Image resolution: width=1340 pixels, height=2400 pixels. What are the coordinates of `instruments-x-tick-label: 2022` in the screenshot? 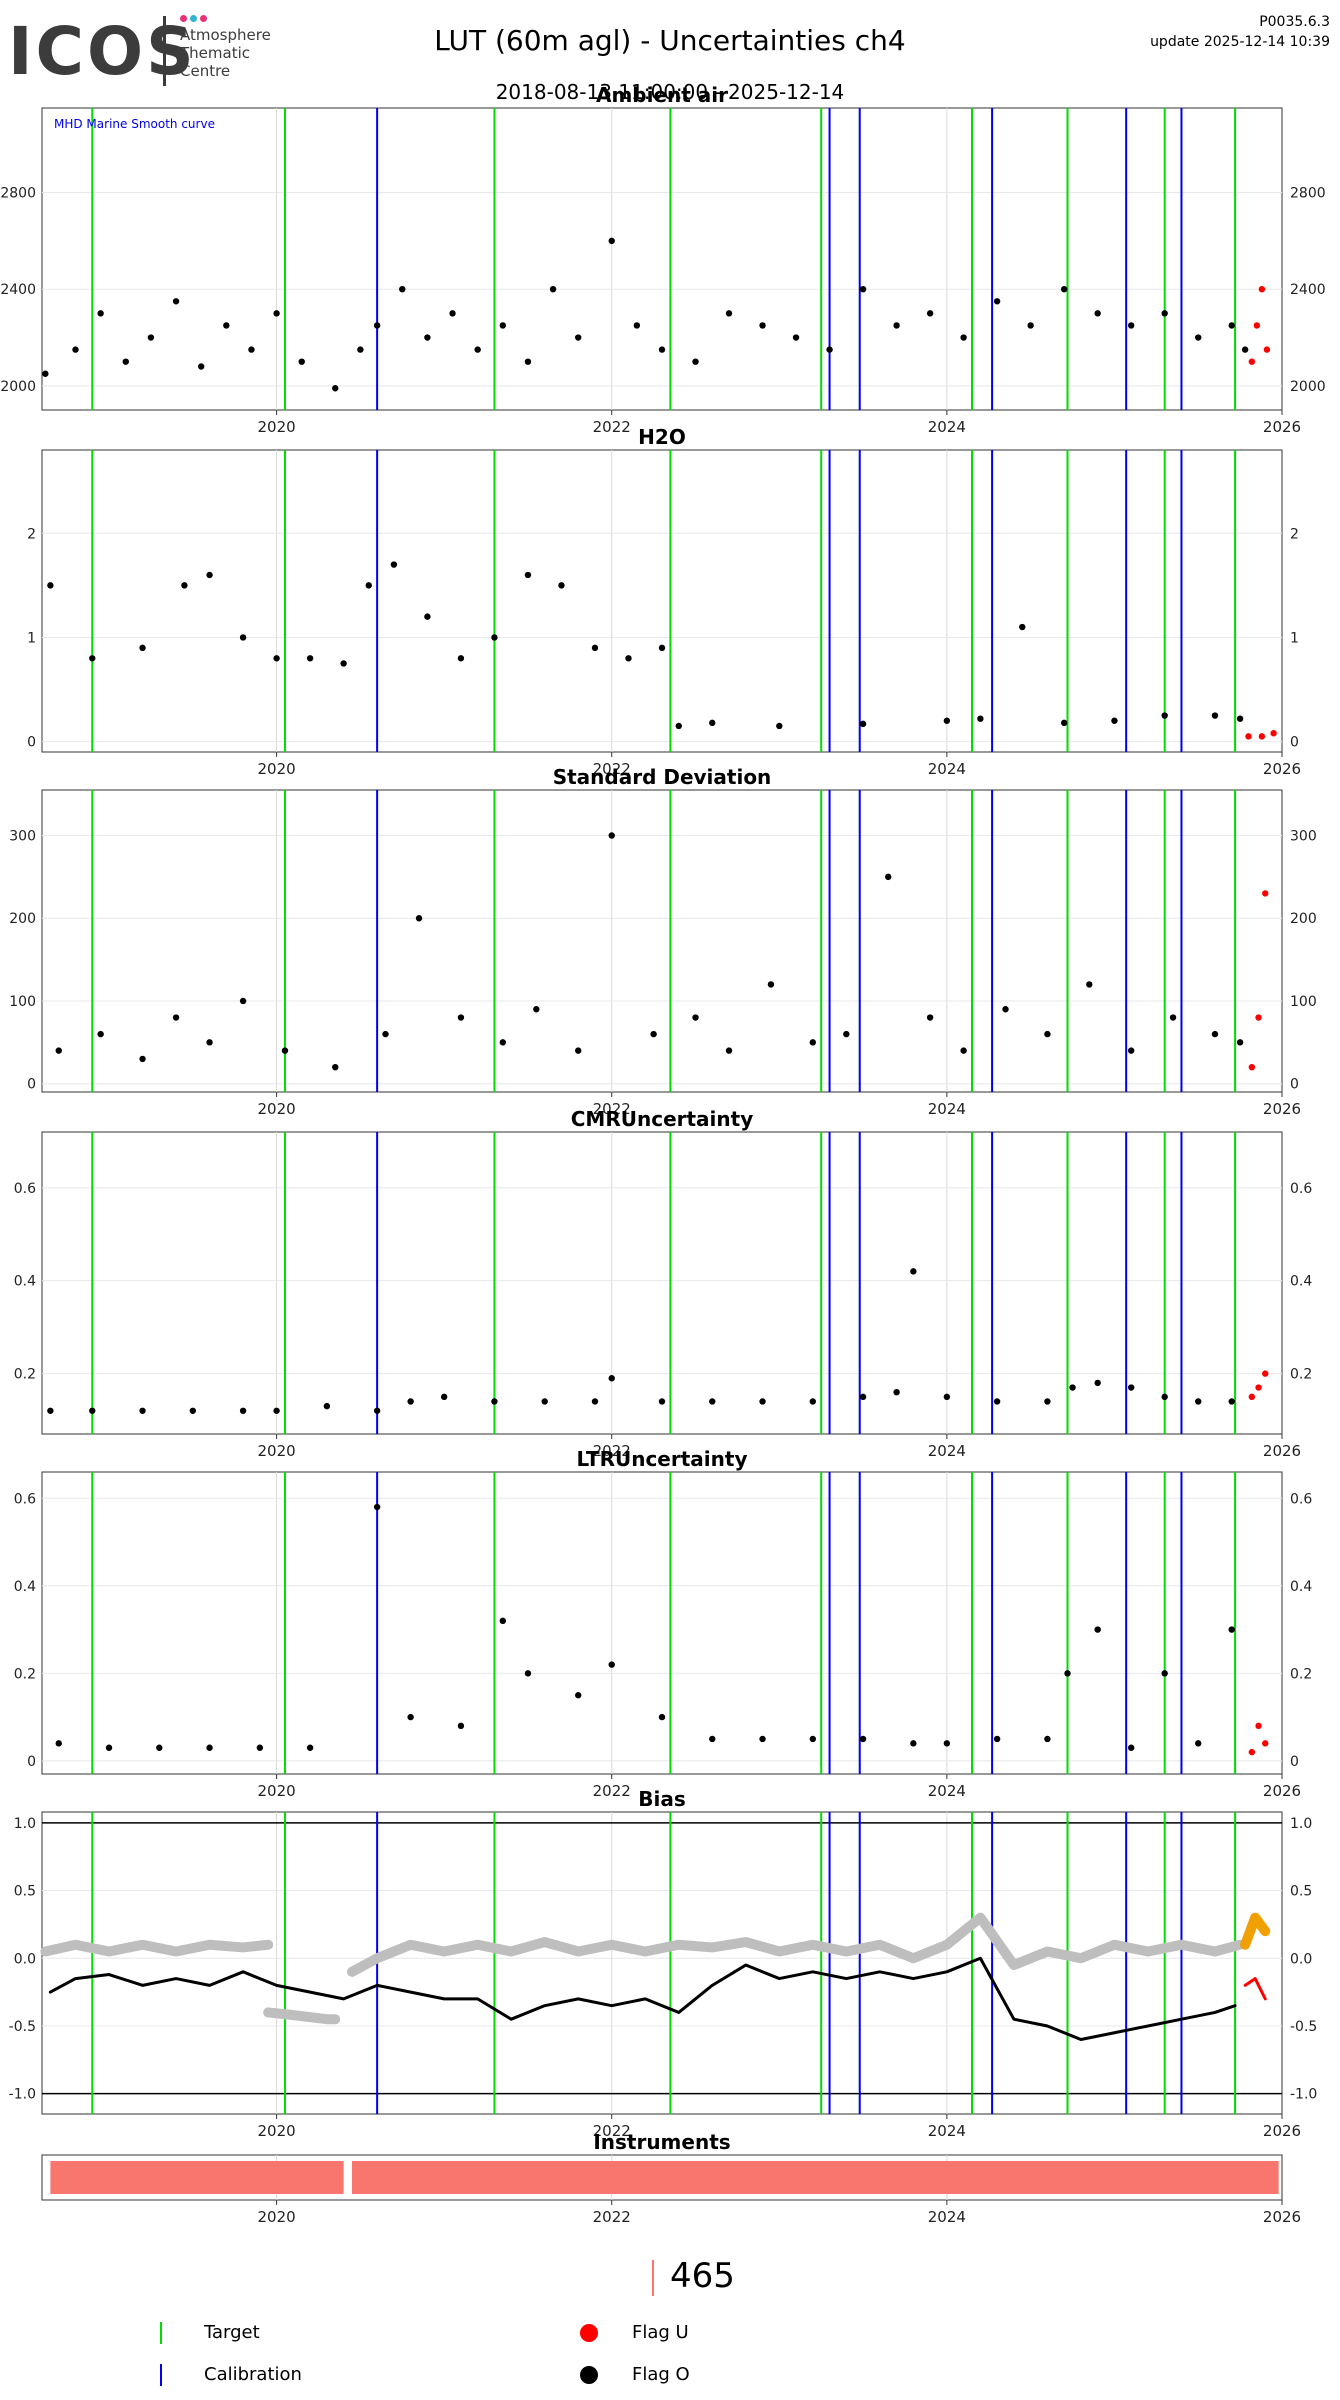 It's located at (612, 2217).